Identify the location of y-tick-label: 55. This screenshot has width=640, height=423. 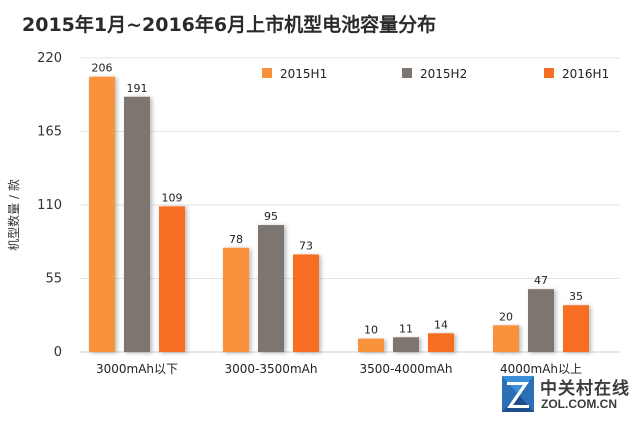
(53, 279).